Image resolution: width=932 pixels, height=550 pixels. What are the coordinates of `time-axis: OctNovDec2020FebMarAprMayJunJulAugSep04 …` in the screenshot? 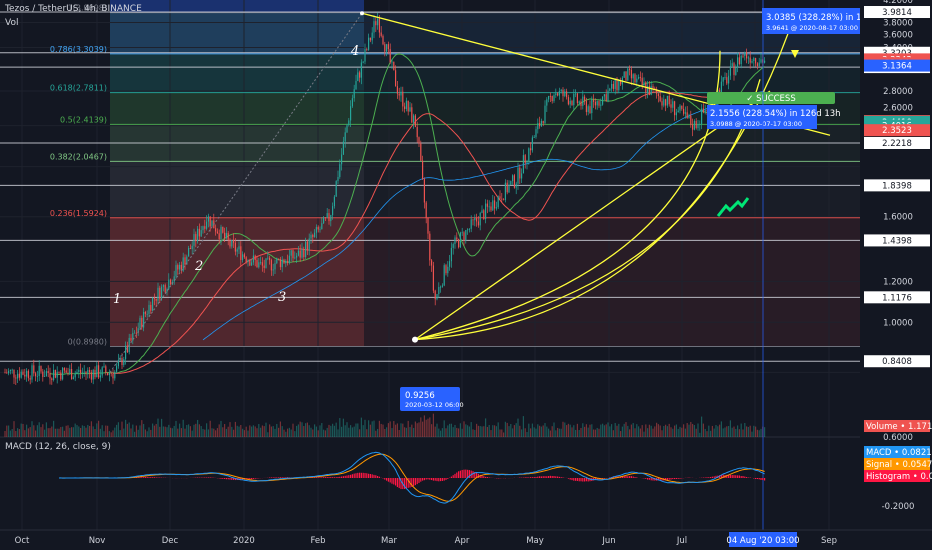 It's located at (466, 539).